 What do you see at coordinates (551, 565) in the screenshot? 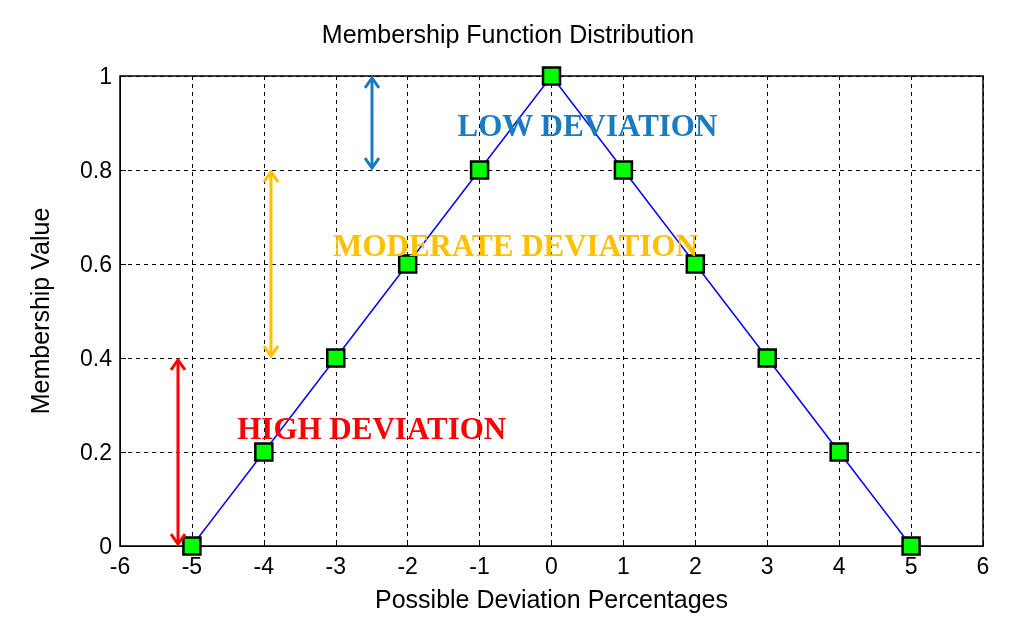
I see `x-tick-label: 0` at bounding box center [551, 565].